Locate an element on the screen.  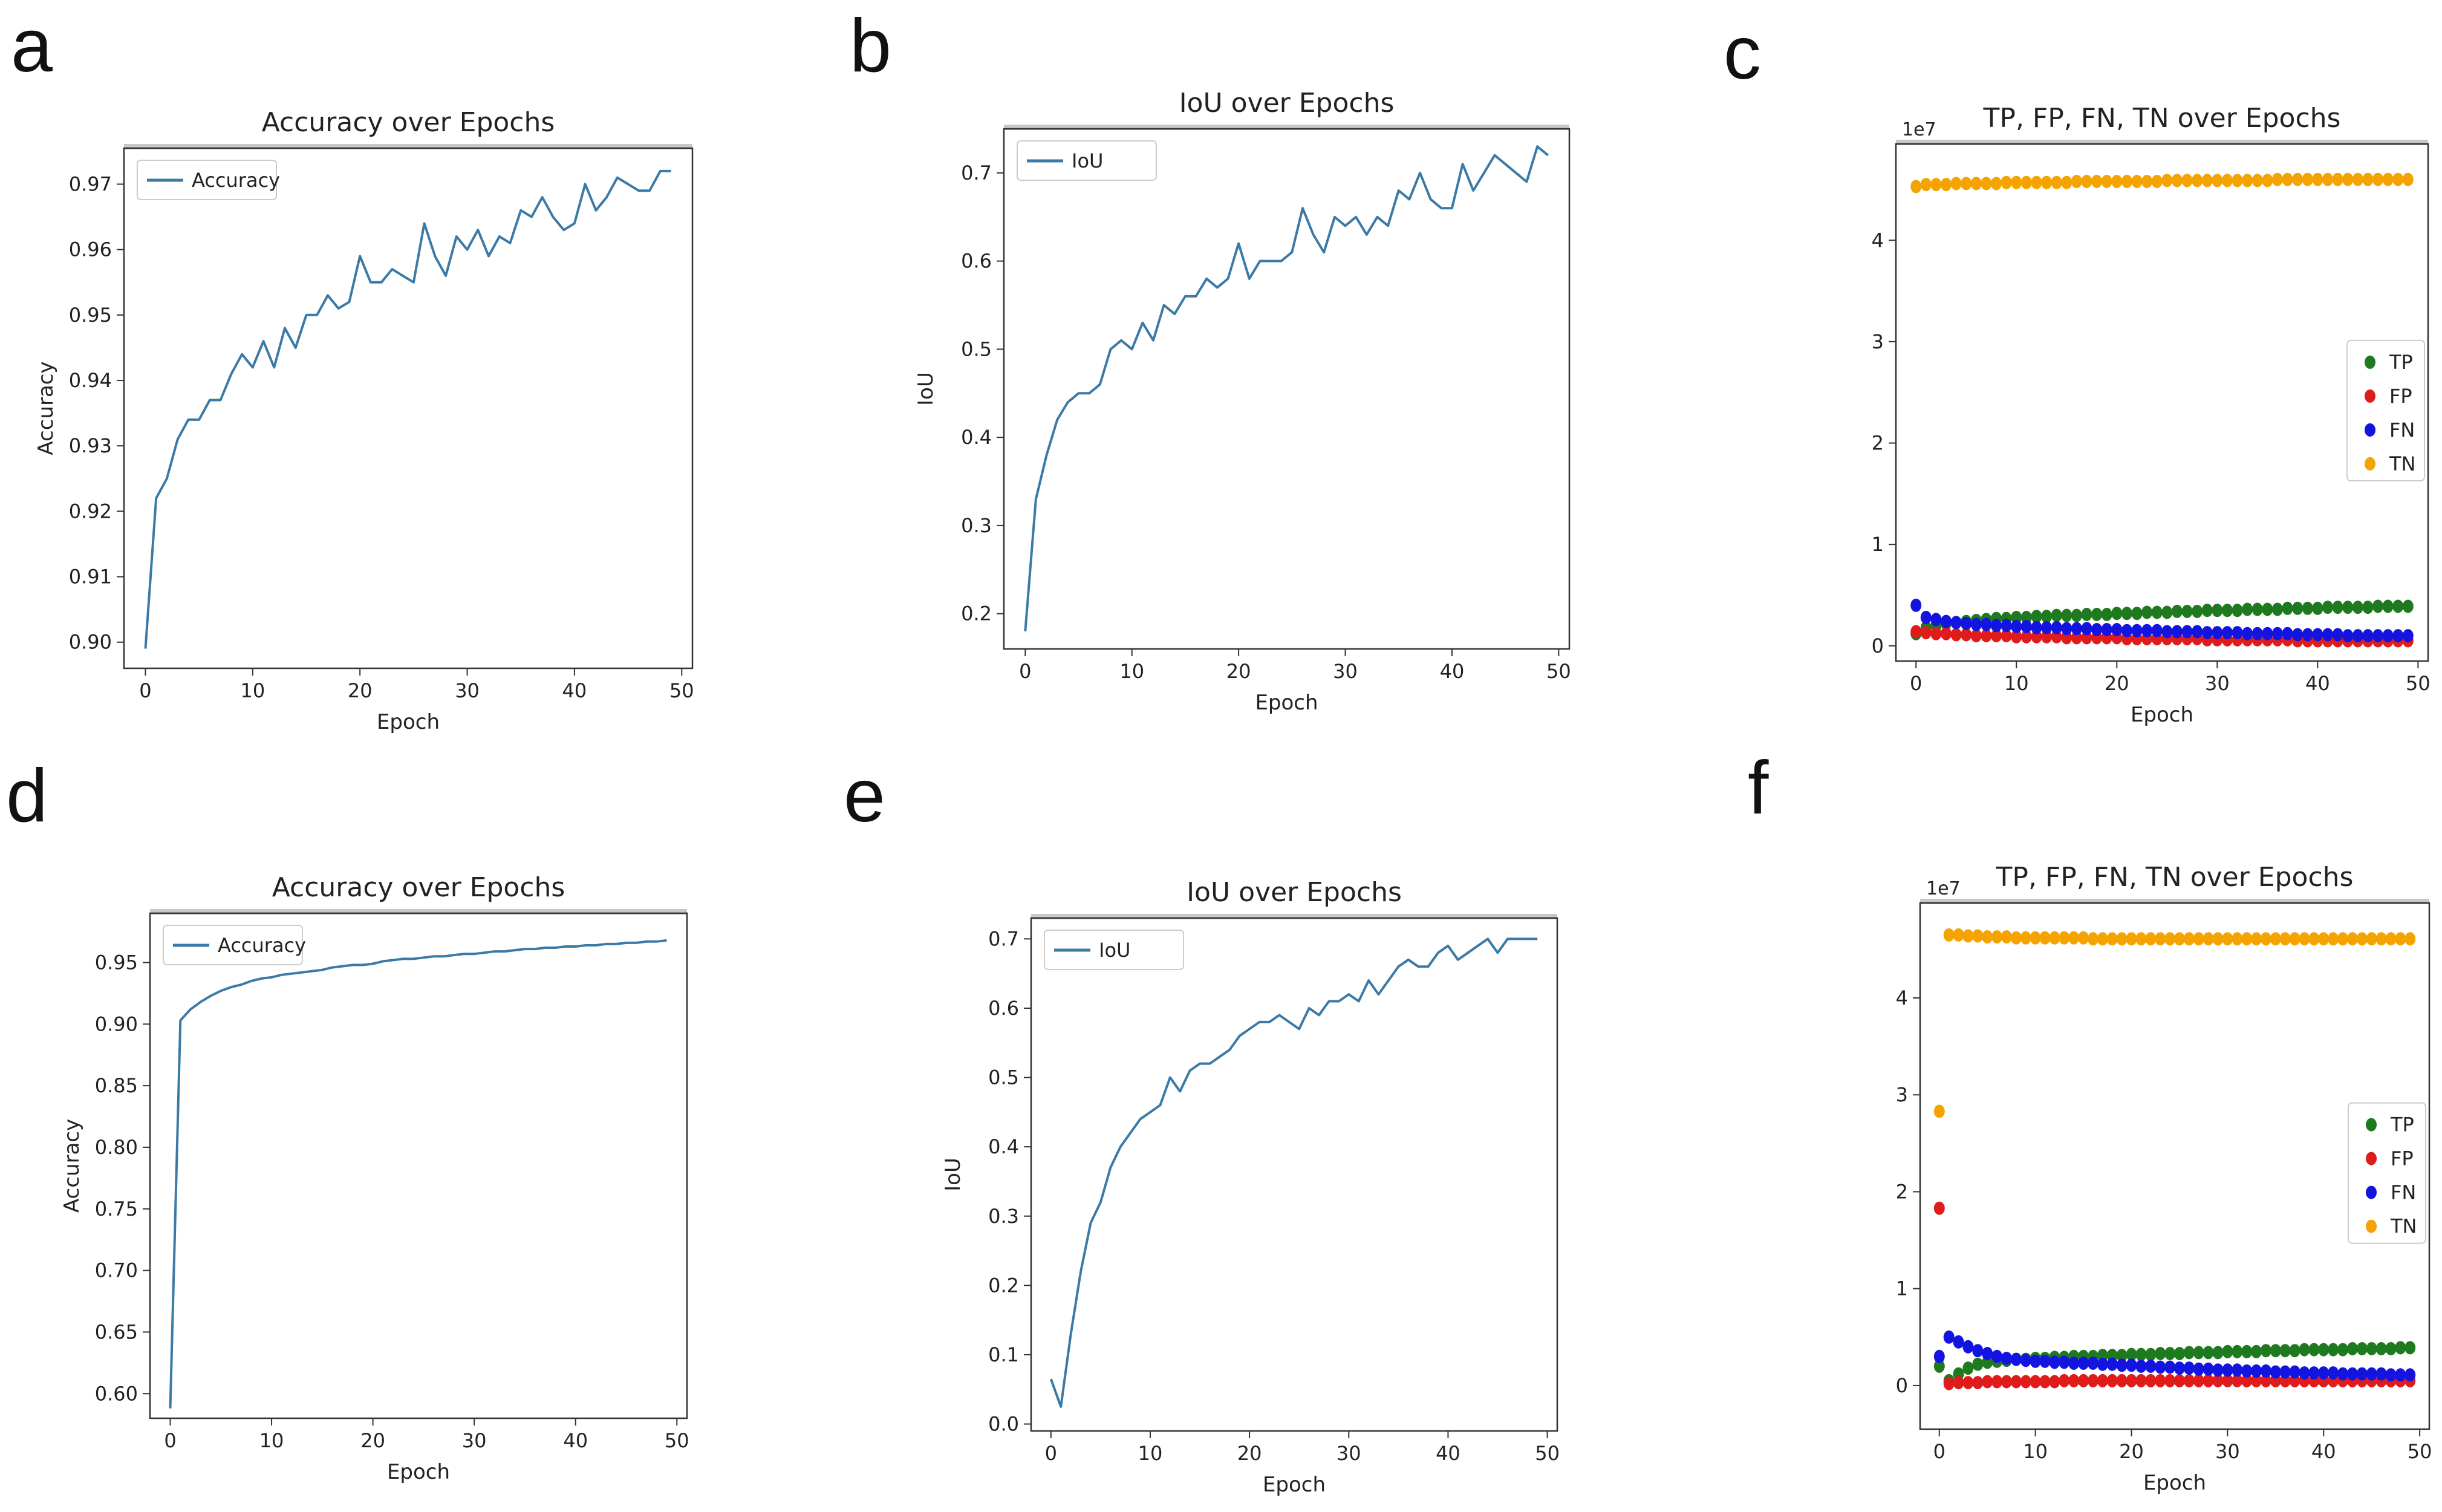
chart-a-legend is located at coordinates (207, 180).